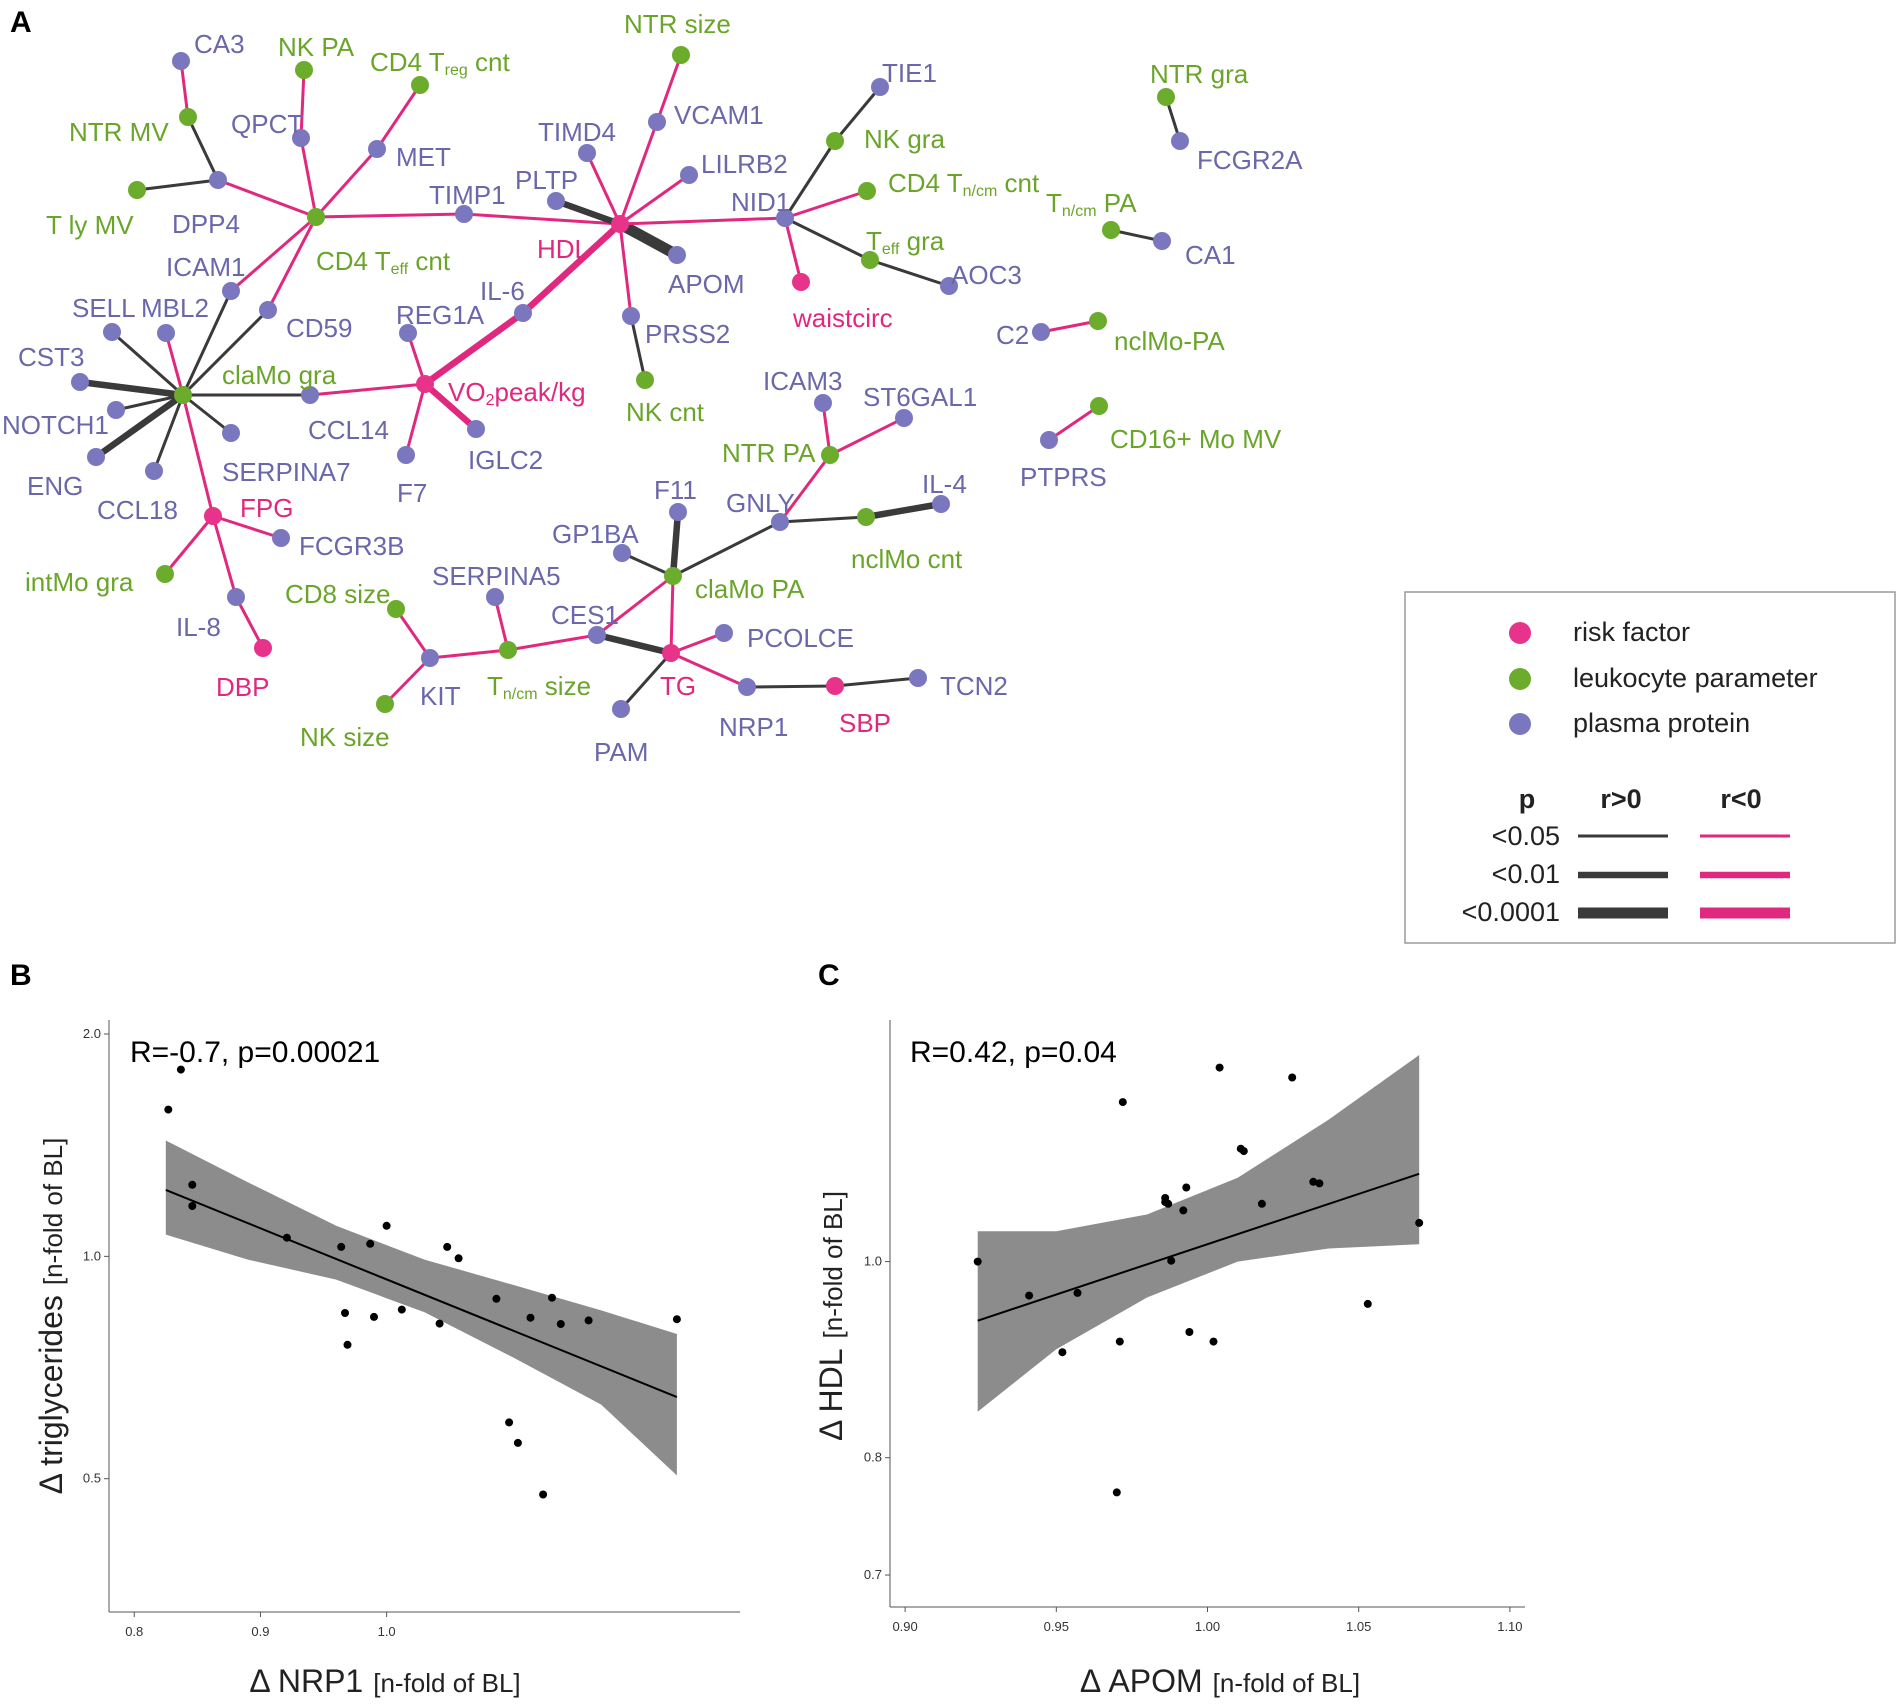  I want to click on network-edge-tg-nrp1, so click(709, 670).